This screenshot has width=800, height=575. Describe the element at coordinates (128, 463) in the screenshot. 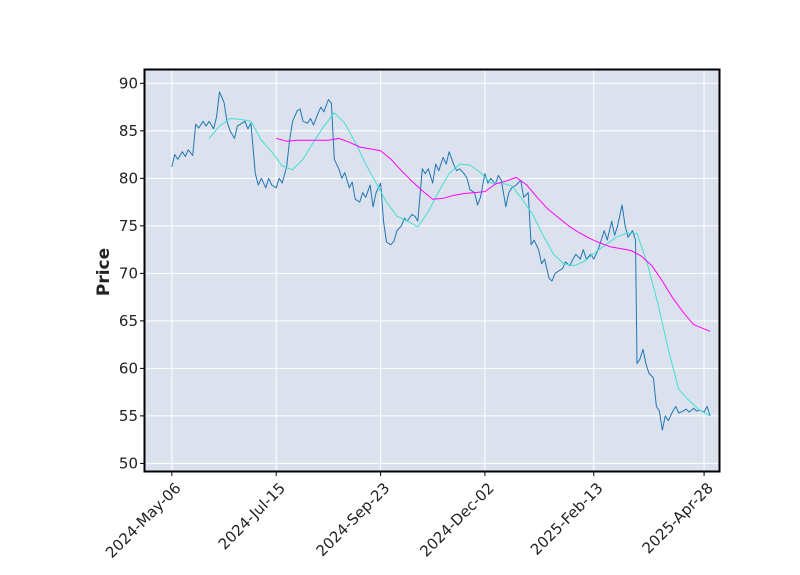

I see `y-tick-label: 50` at that location.